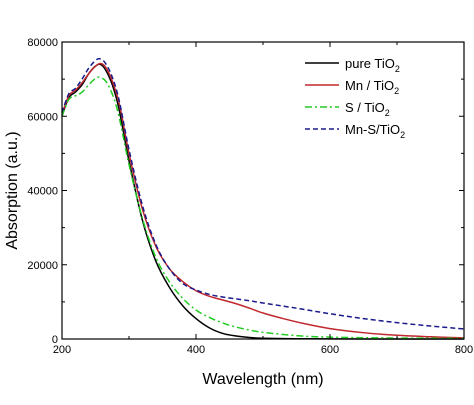  I want to click on legend-entry: S / TiO2, so click(367, 109).